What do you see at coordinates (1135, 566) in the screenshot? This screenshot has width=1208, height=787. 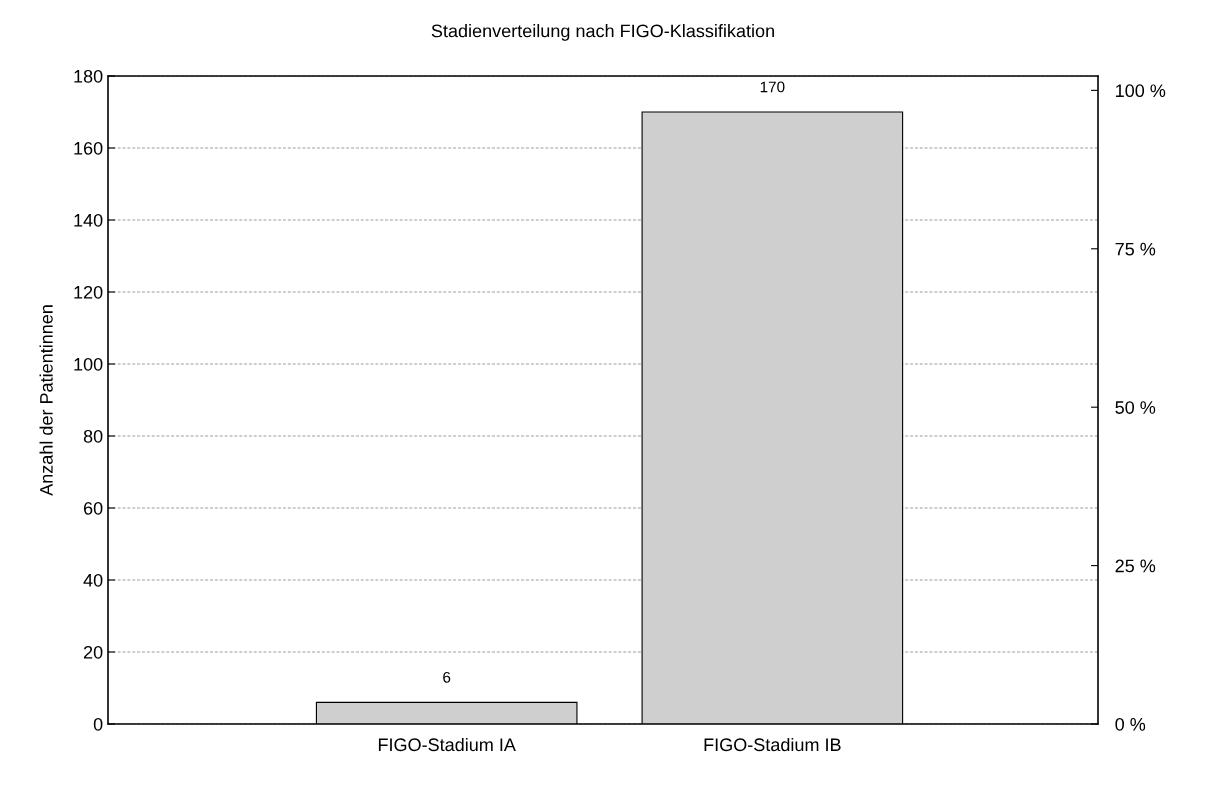 I see `y2-tick-label: 25 %` at bounding box center [1135, 566].